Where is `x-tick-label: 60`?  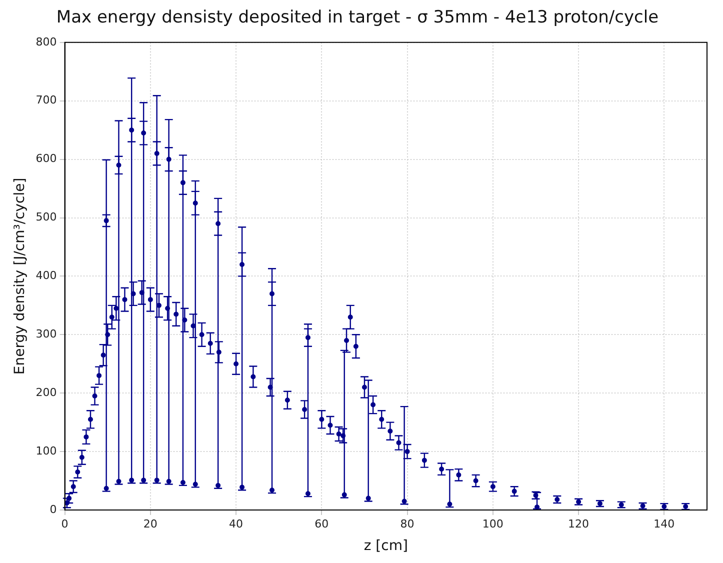
x-tick-label: 60 is located at coordinates (321, 523).